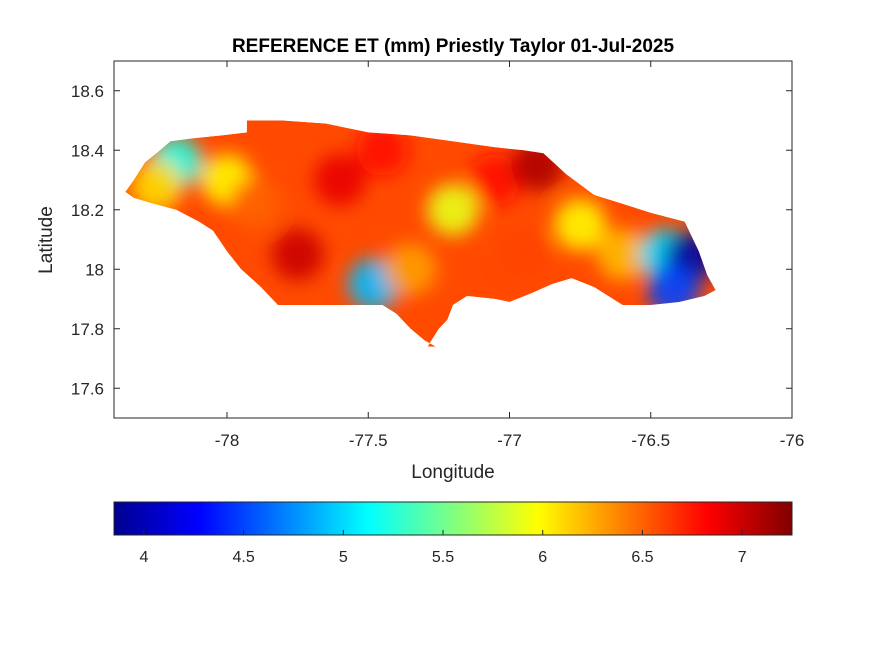  I want to click on y-axis-label: Latitude, so click(46, 240).